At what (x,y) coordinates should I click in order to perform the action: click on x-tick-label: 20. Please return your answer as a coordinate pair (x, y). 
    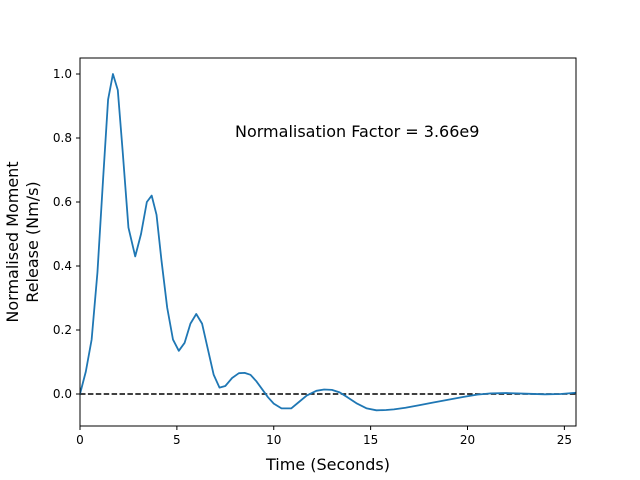
    Looking at the image, I should click on (467, 440).